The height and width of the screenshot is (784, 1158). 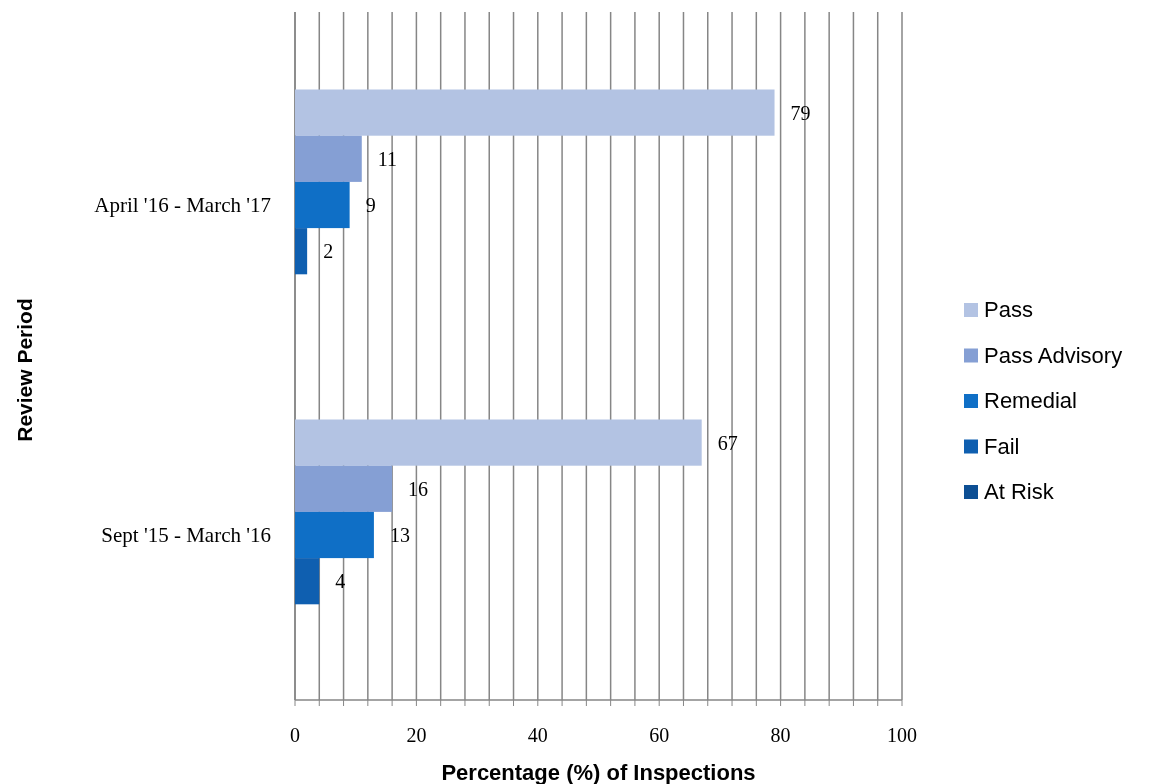 I want to click on data-label: 2, so click(x=328, y=251).